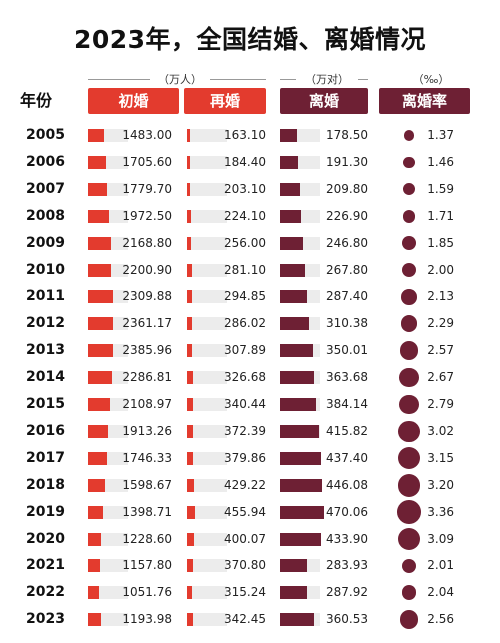  What do you see at coordinates (250, 539) in the screenshot?
I see `table-row: 2020 1228.60 400.07 433.90 3.09` at bounding box center [250, 539].